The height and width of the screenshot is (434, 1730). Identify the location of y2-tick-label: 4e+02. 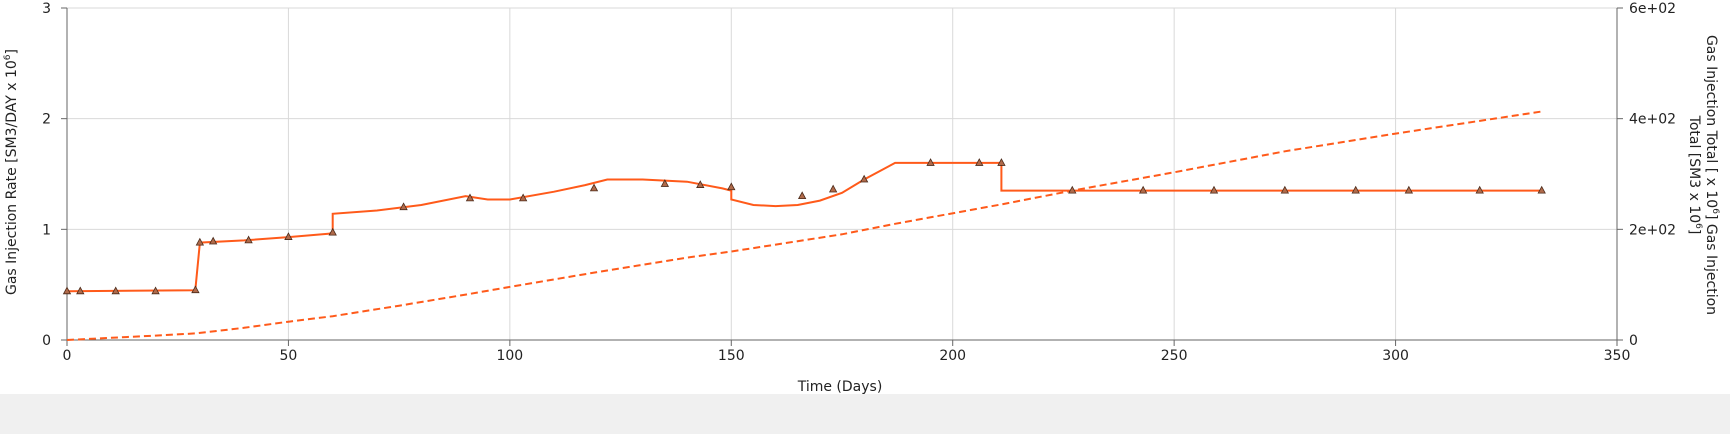
(1652, 120).